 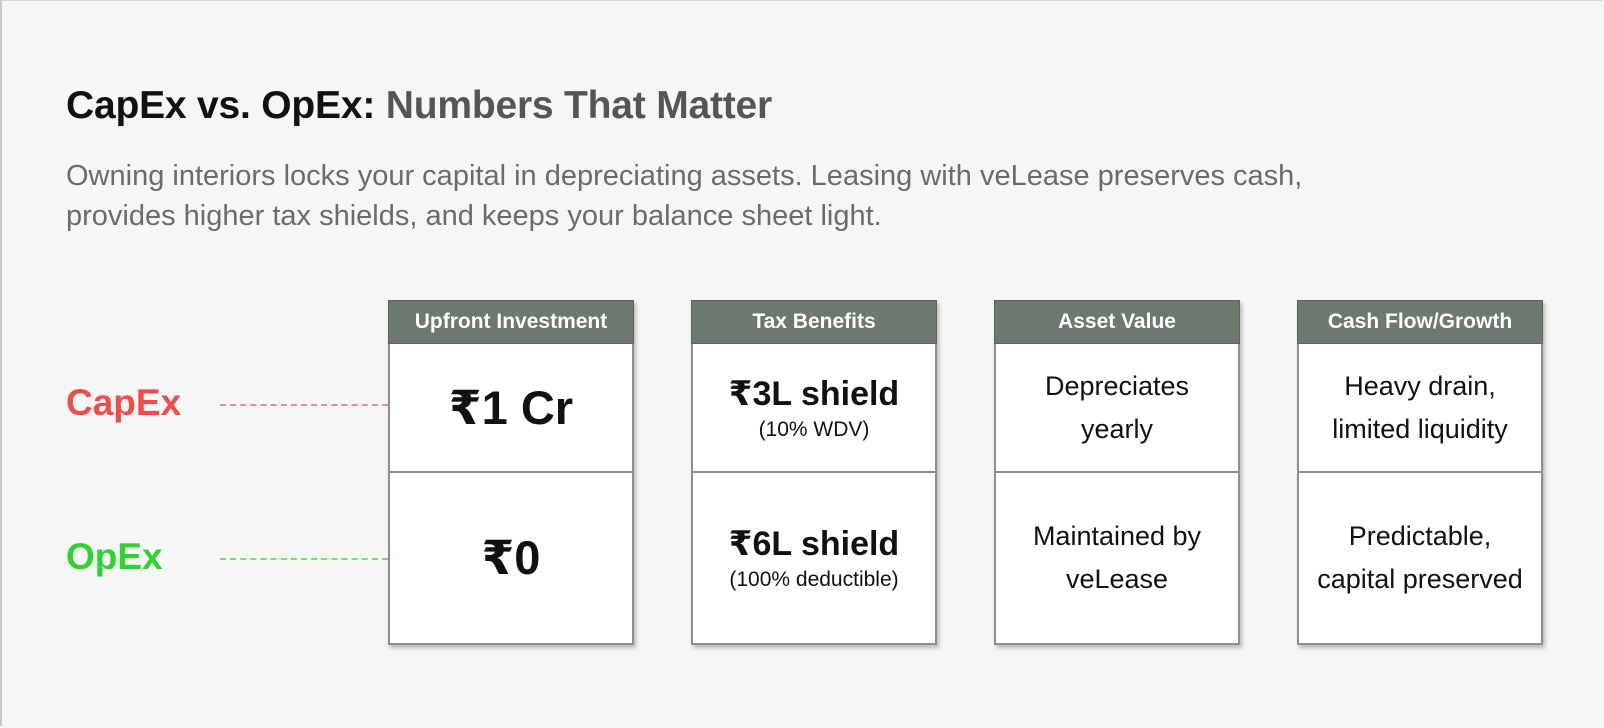 I want to click on capex-row-label: CapEx, so click(x=124, y=402).